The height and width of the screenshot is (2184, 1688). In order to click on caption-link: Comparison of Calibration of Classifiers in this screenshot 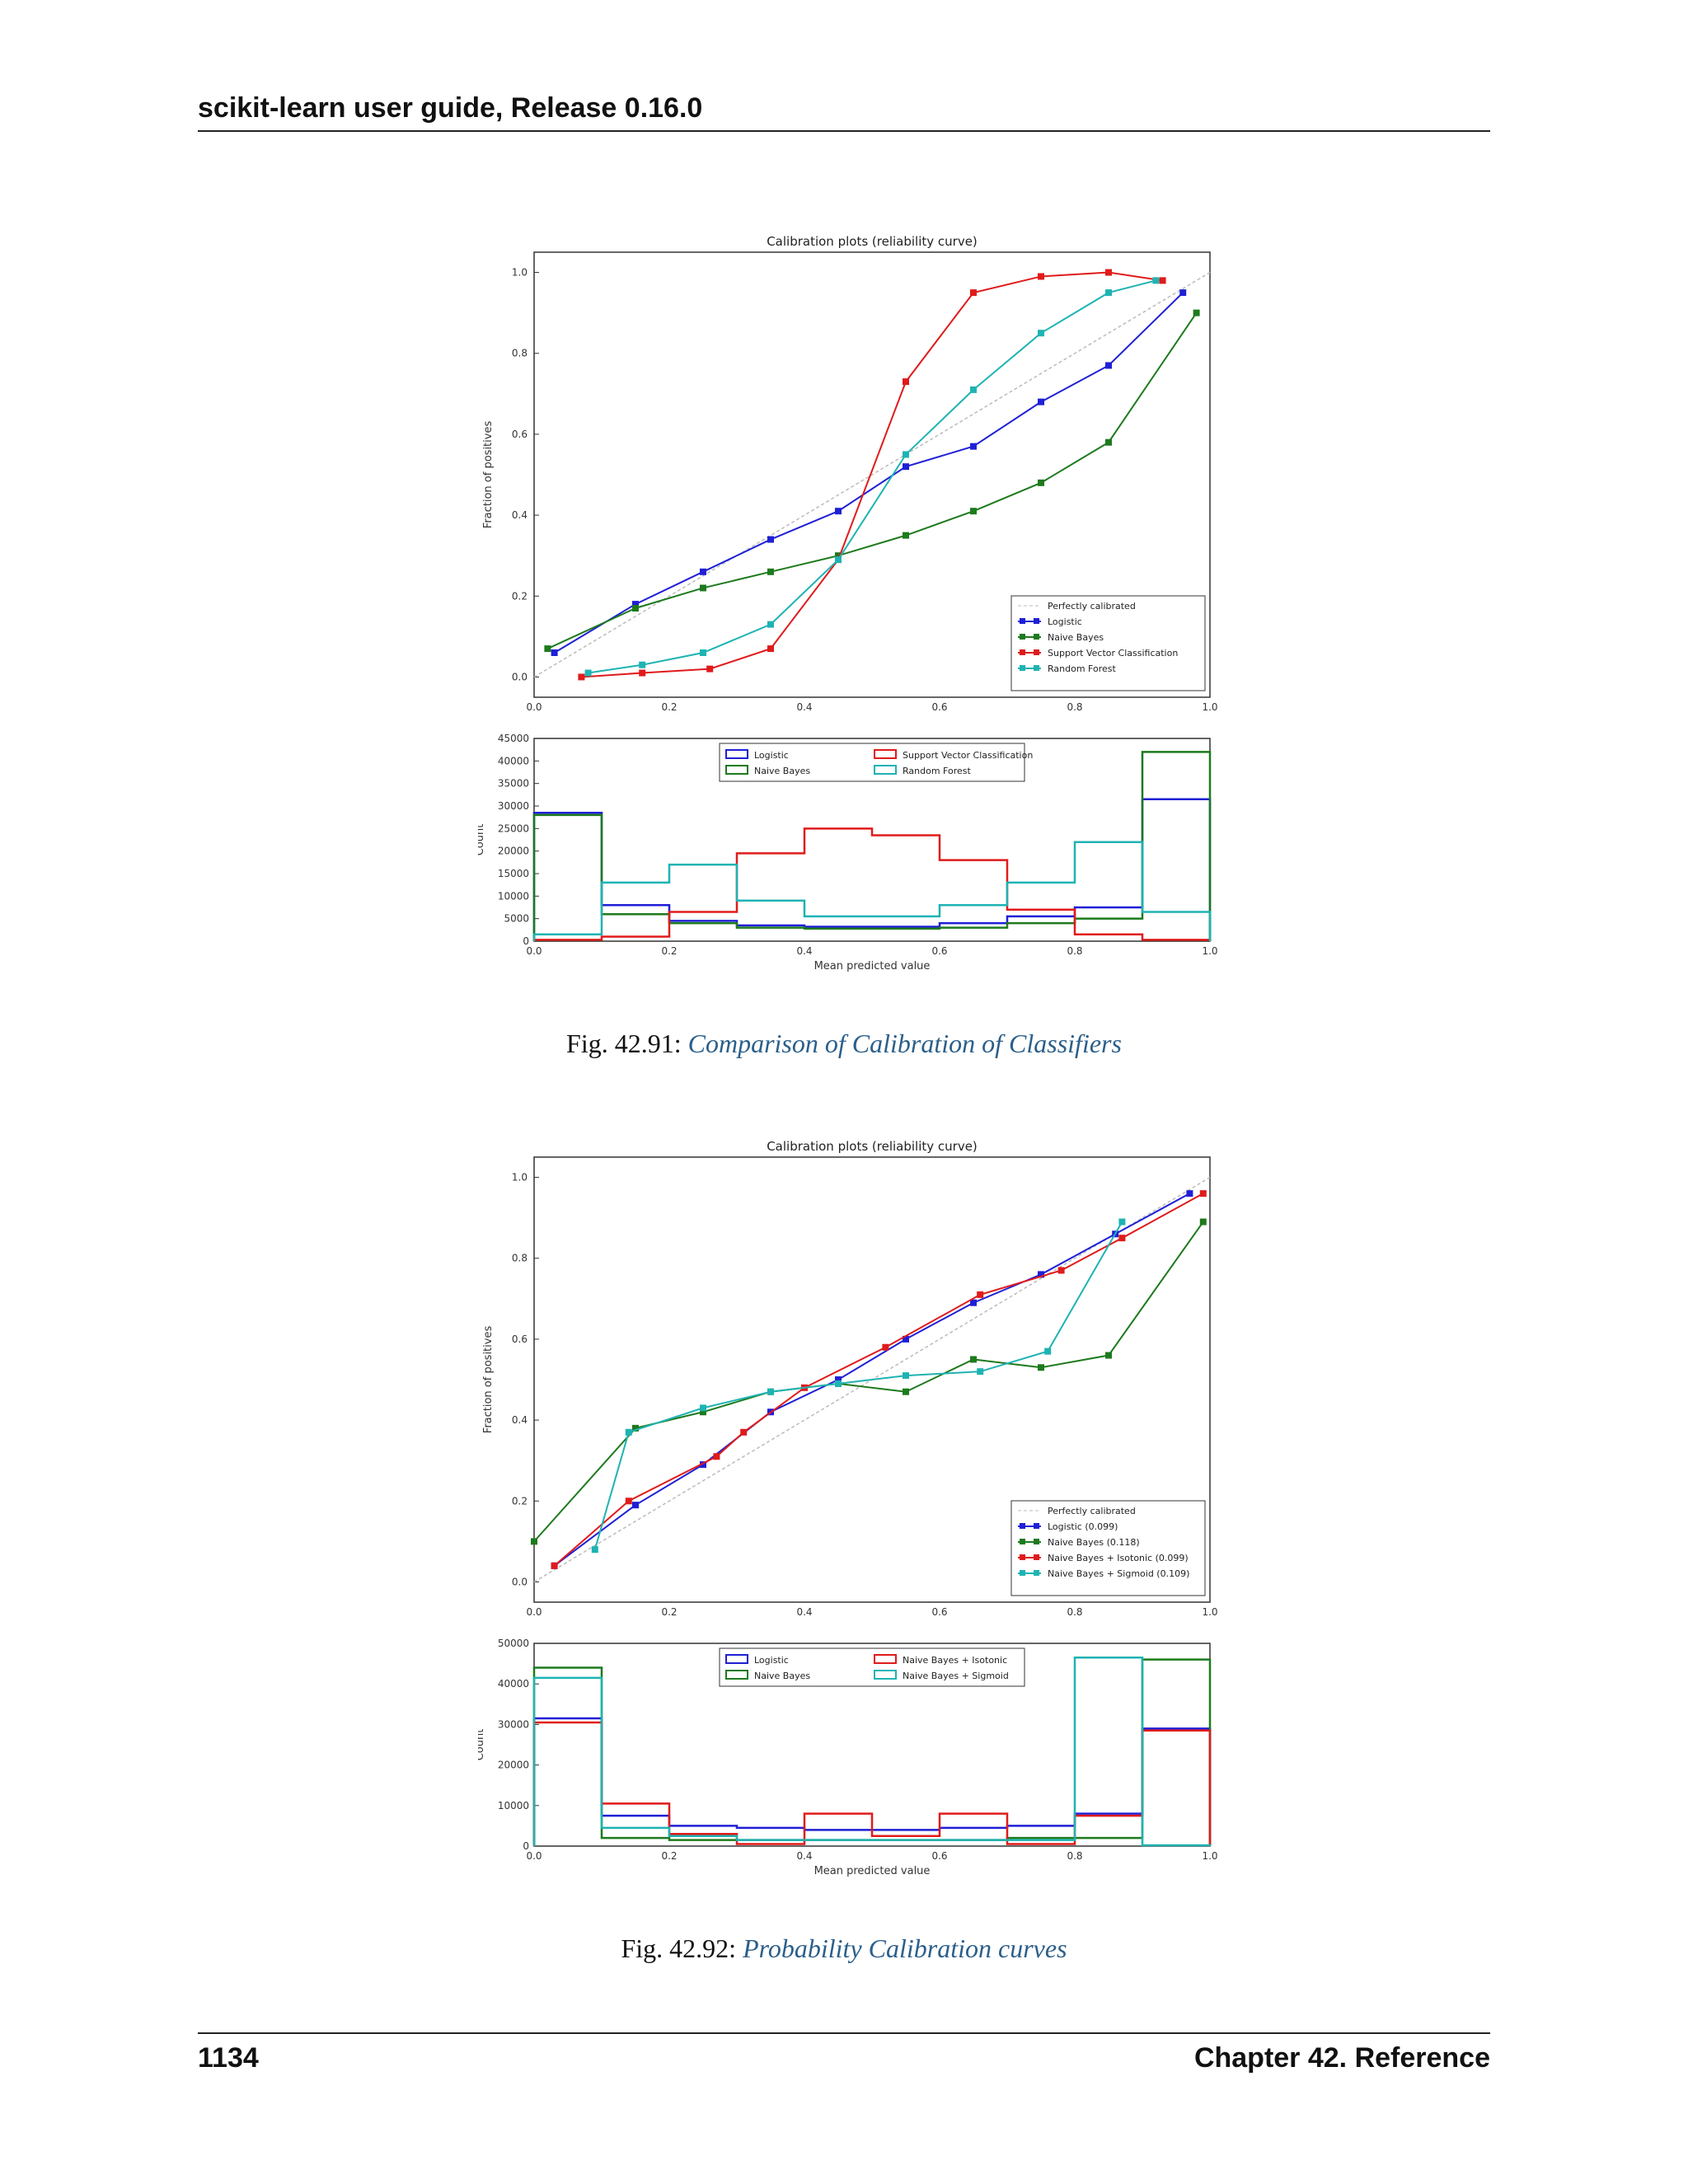, I will do `click(904, 1043)`.